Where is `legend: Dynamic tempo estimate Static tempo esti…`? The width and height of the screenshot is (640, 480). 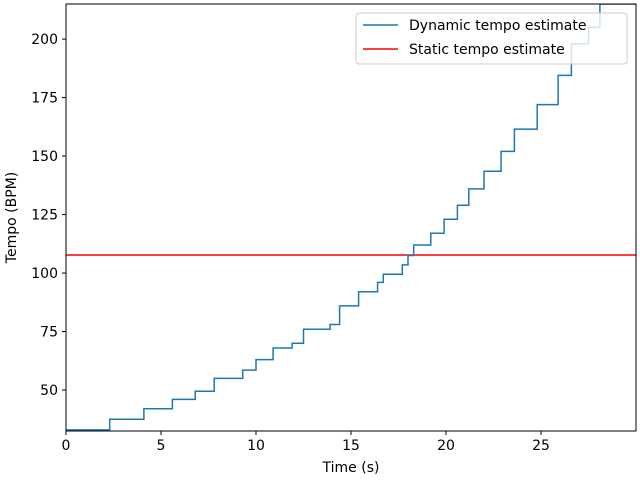
legend: Dynamic tempo estimate Static tempo esti… is located at coordinates (491, 38).